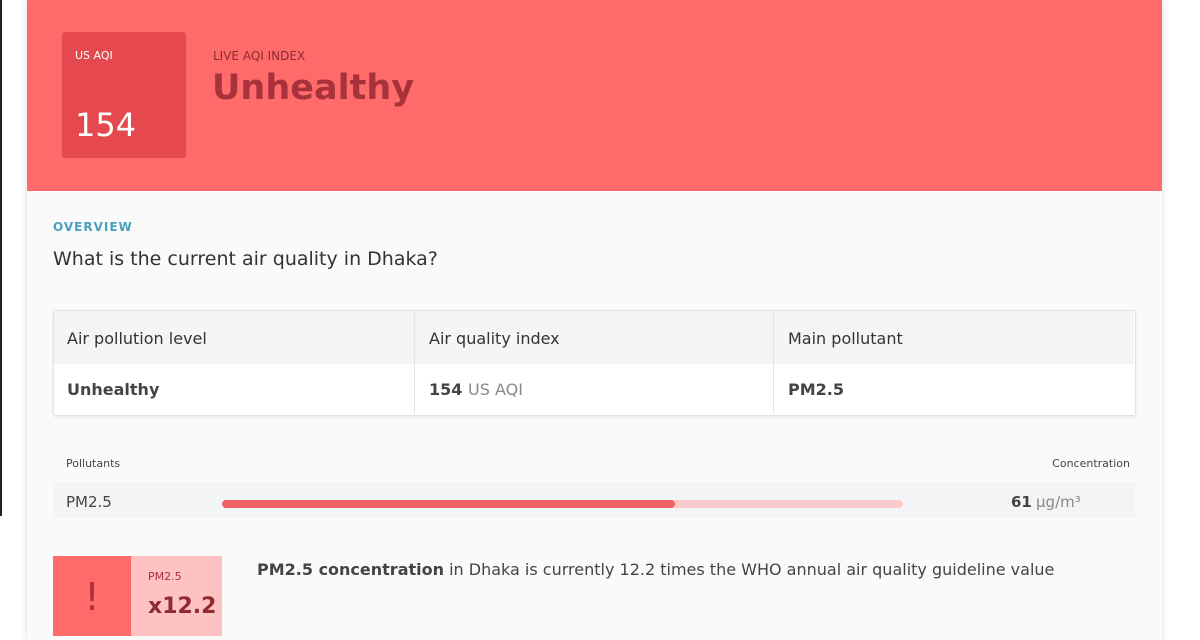 The width and height of the screenshot is (1200, 640). I want to click on alert-icon-box, so click(92, 596).